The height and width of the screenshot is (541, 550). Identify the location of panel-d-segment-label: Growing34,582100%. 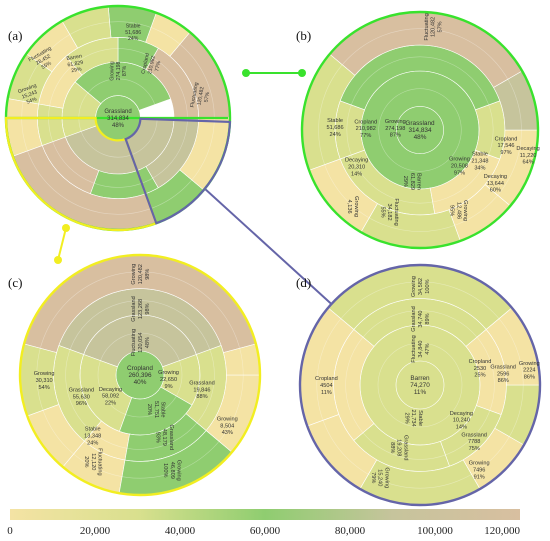
(421, 286).